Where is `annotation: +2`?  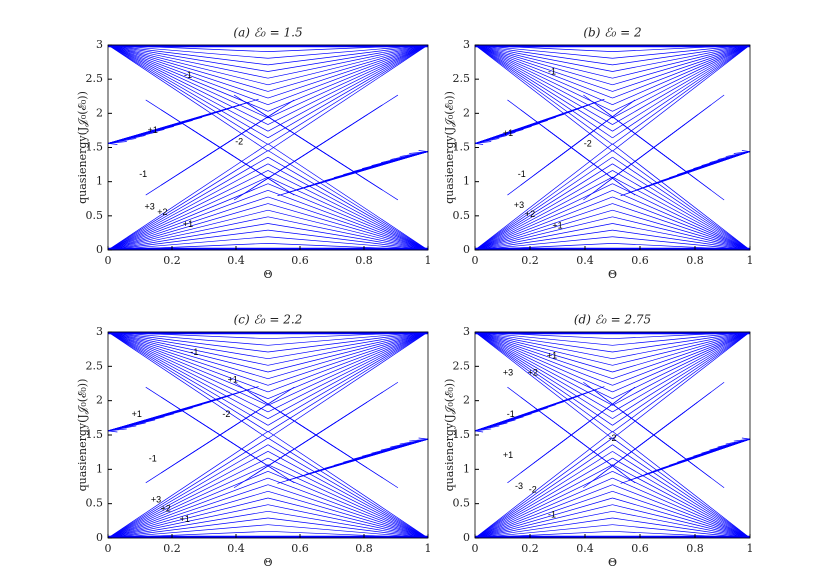 annotation: +2 is located at coordinates (533, 373).